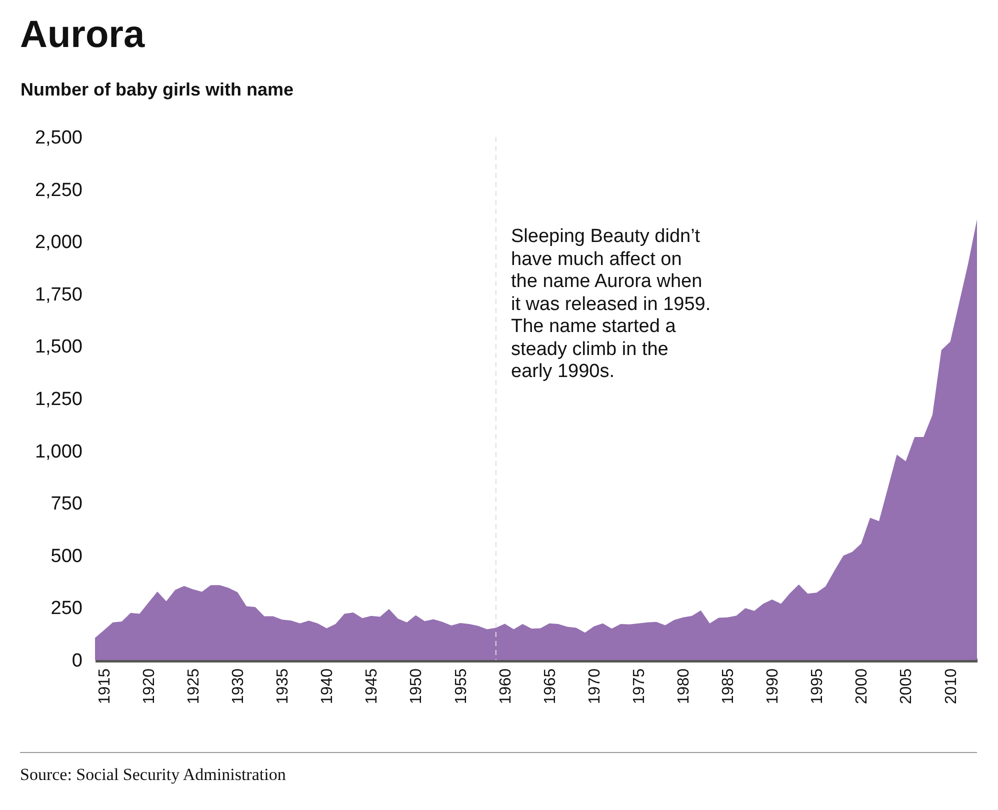 Image resolution: width=998 pixels, height=810 pixels. Describe the element at coordinates (611, 305) in the screenshot. I see `annotation: Sleeping Beauty didn’t have much affect on the name Aurora when it was released in 1959. The name started a steady climb in the early 1990s.` at that location.